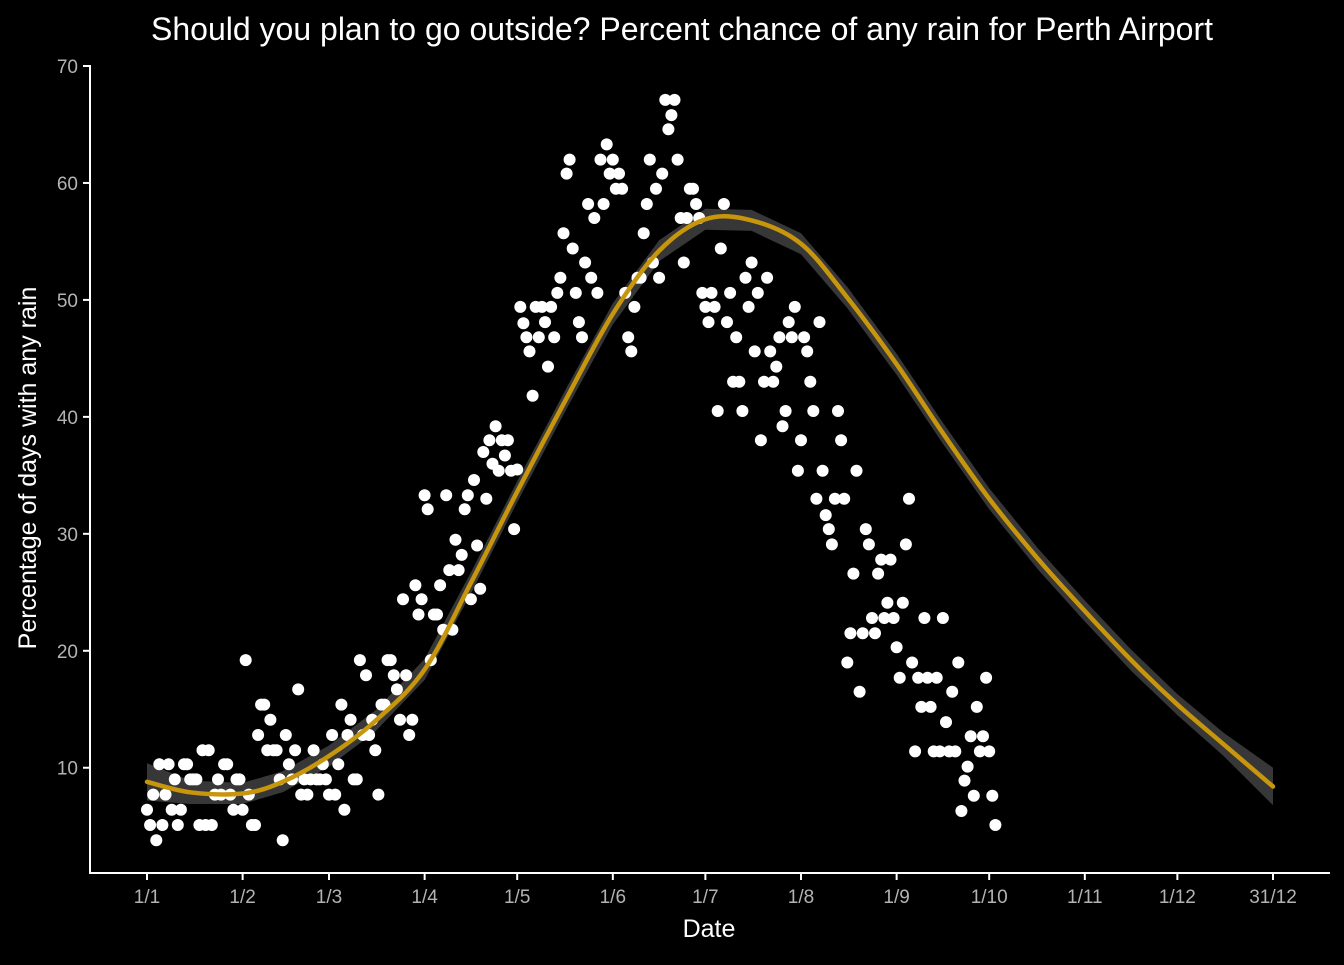  What do you see at coordinates (67, 418) in the screenshot?
I see `y-tick-label: 40` at bounding box center [67, 418].